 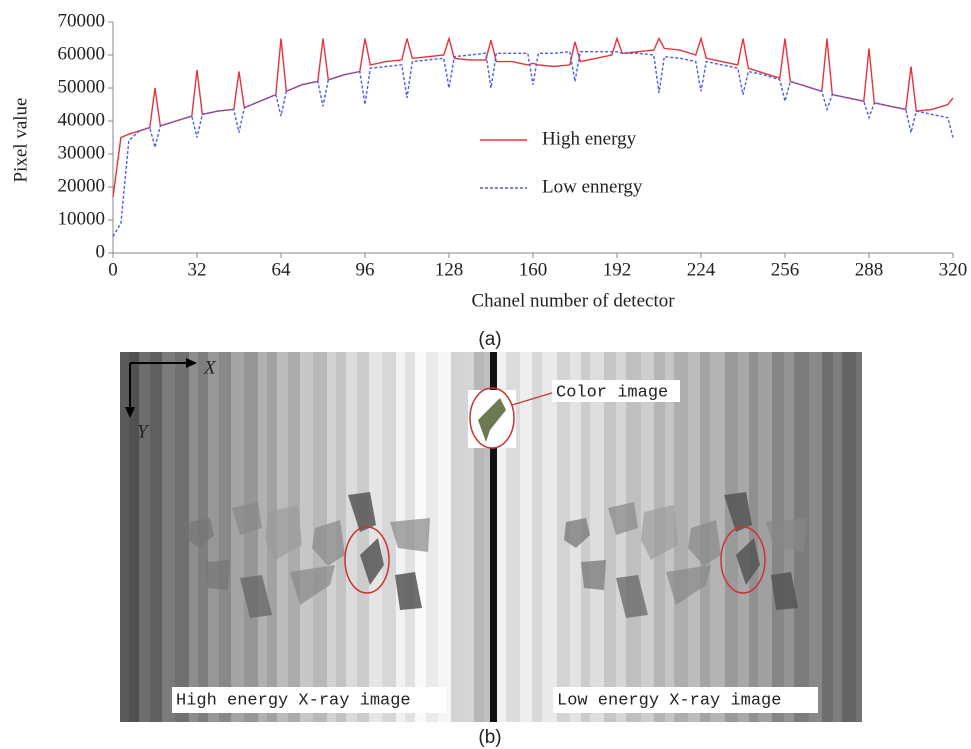 I want to click on legend-label: Low ennergy, so click(x=592, y=186).